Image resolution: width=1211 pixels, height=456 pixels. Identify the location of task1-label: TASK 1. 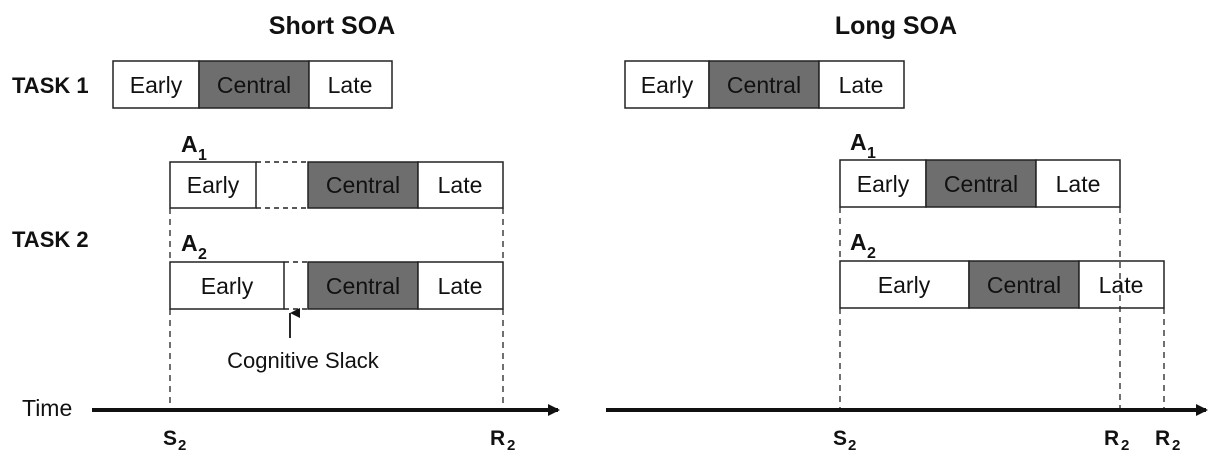
(50, 85).